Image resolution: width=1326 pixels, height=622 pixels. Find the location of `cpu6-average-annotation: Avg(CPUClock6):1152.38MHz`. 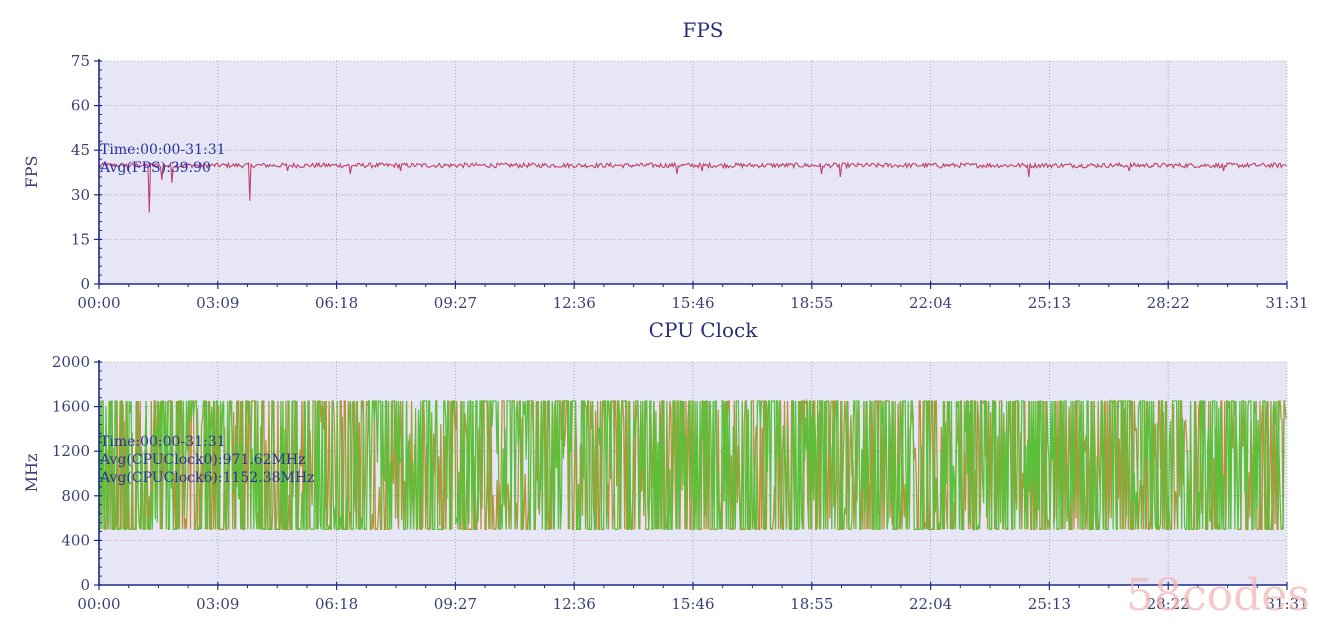

cpu6-average-annotation: Avg(CPUClock6):1152.38MHz is located at coordinates (206, 478).